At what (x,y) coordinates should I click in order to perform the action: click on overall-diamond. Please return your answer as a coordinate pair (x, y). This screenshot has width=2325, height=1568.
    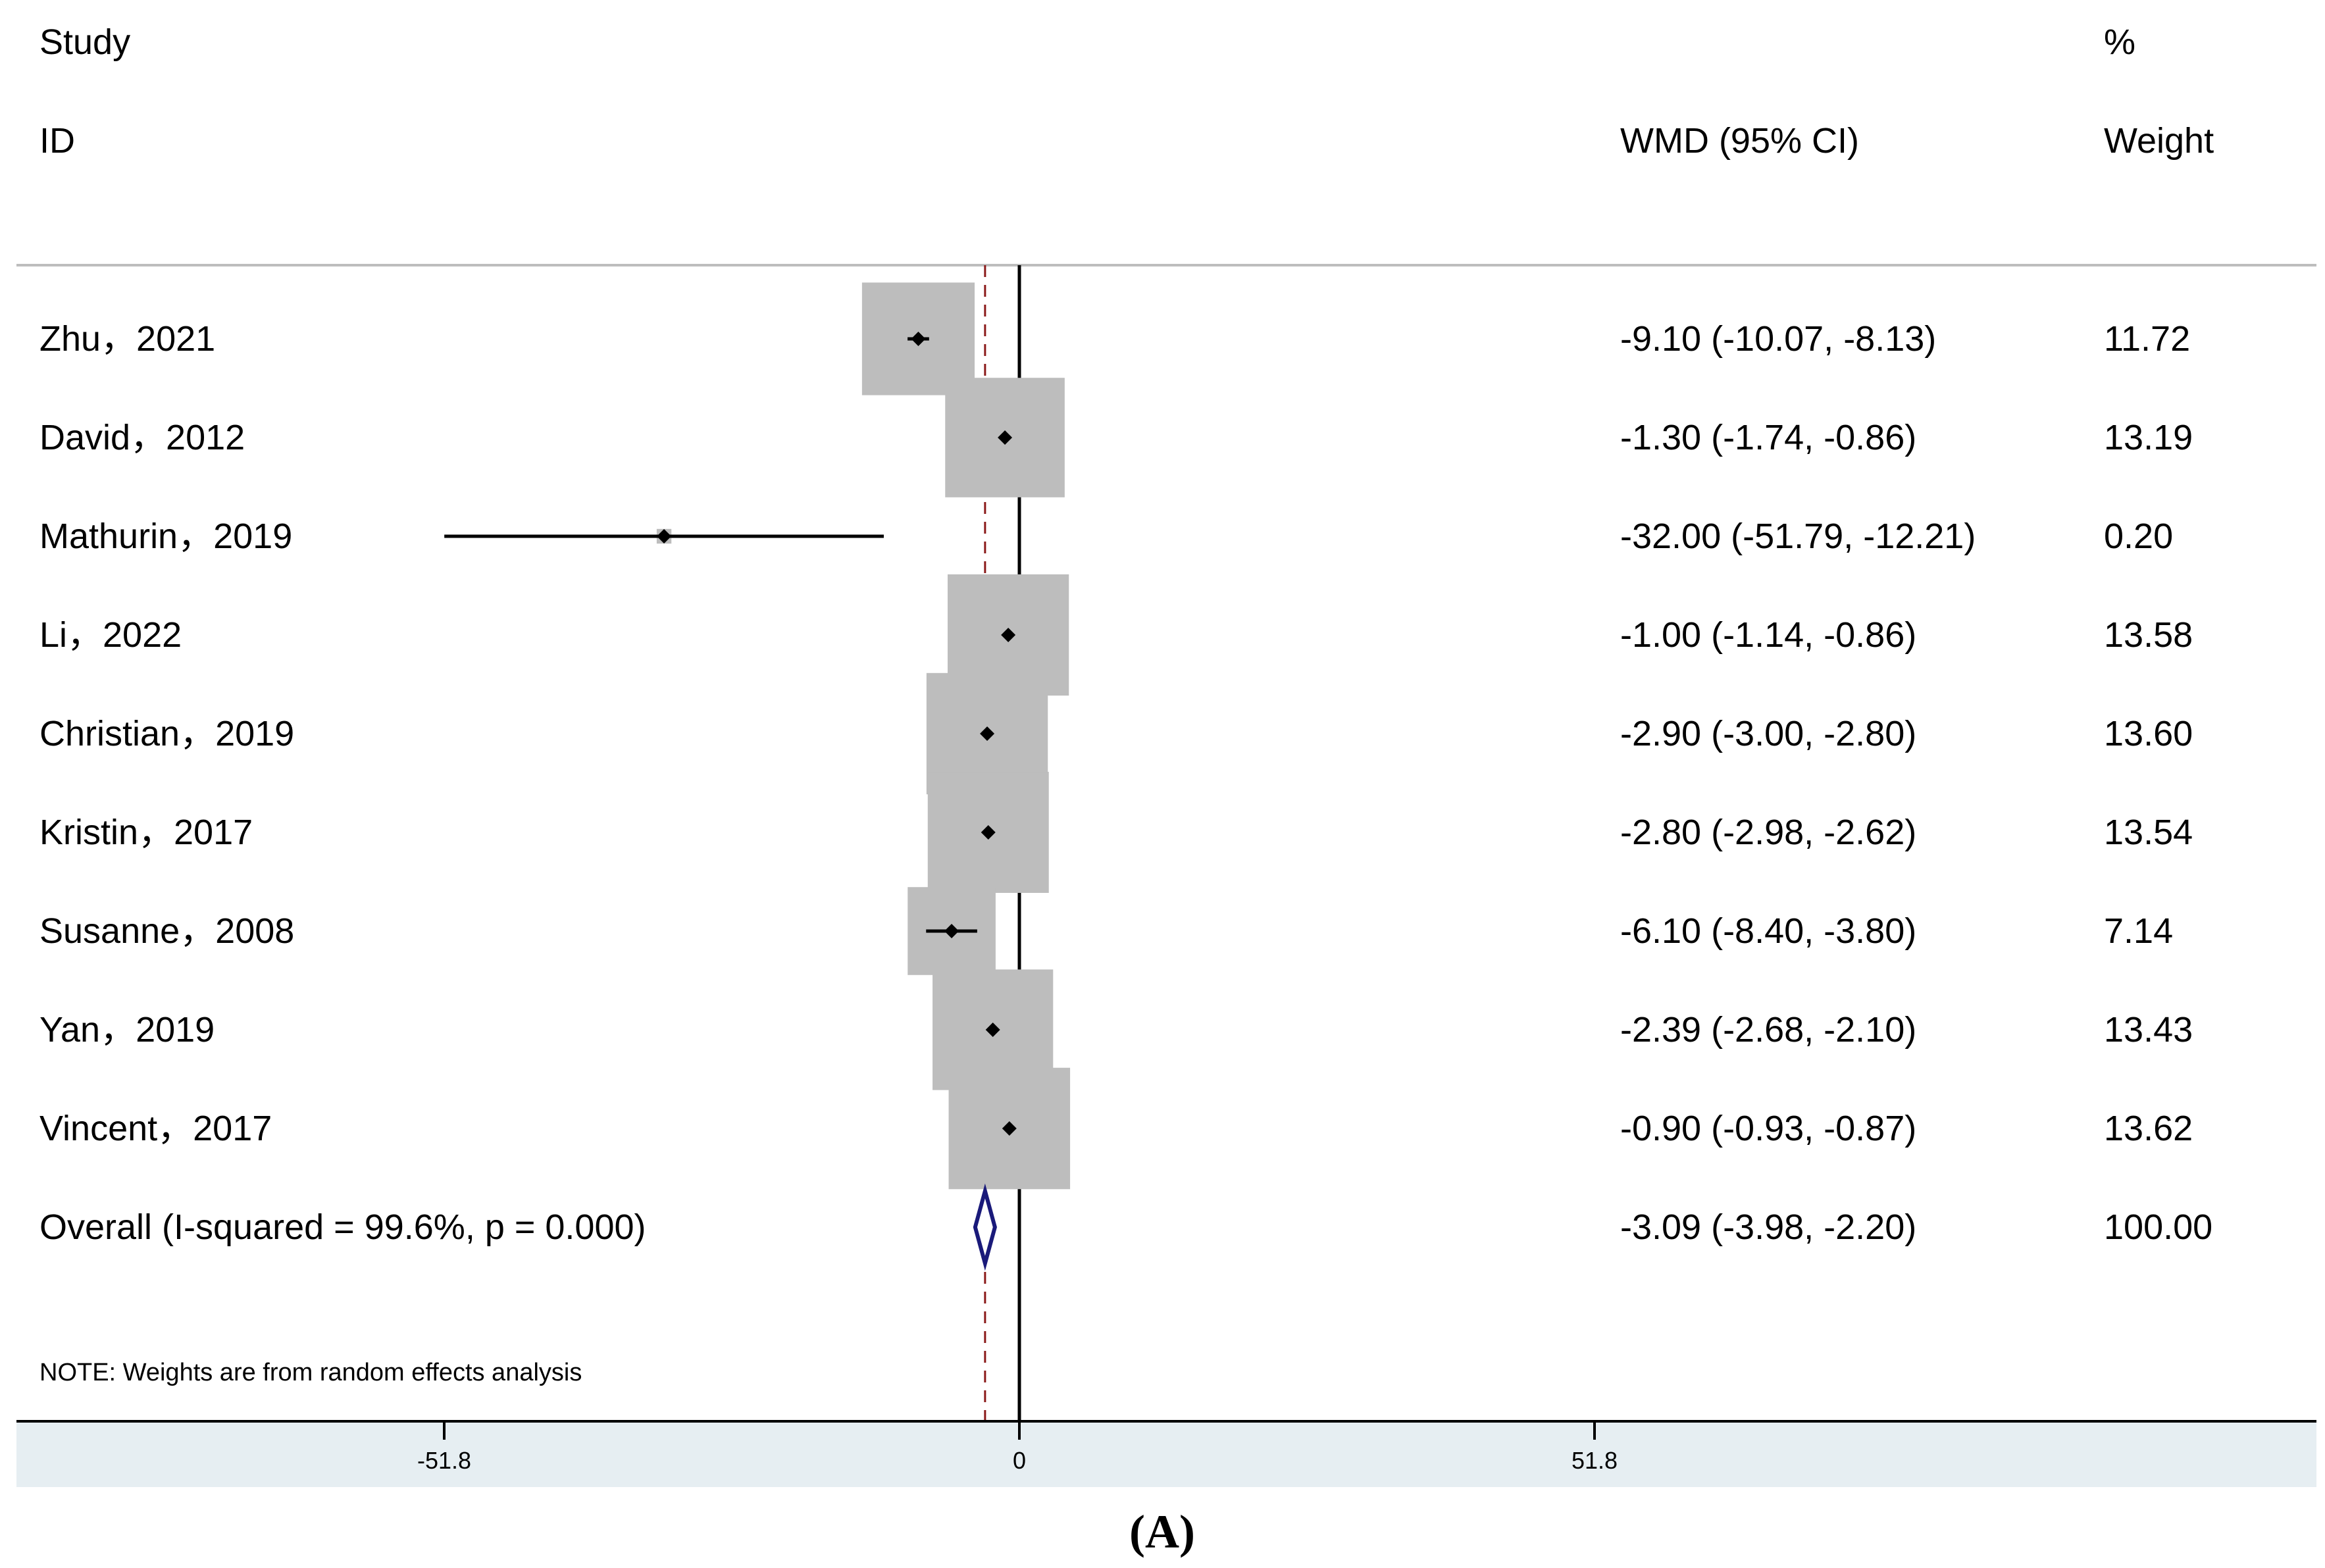
    Looking at the image, I should click on (985, 1227).